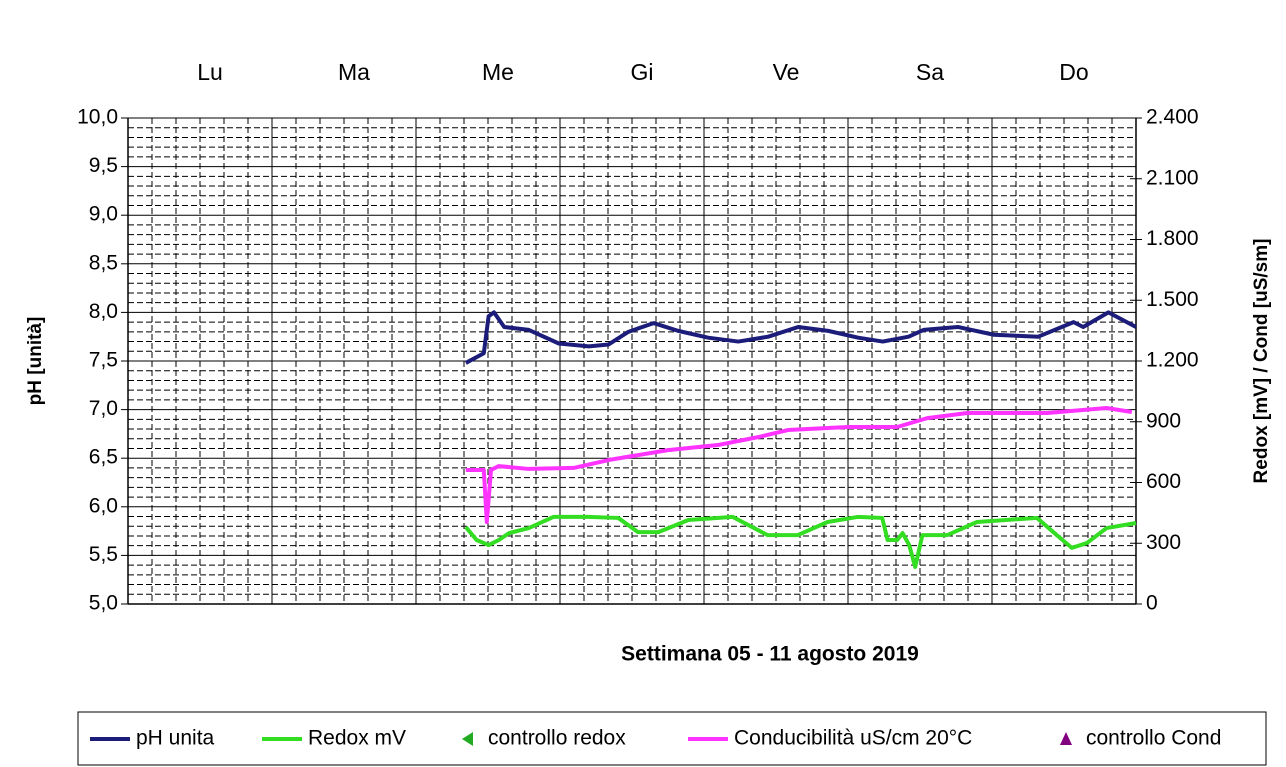 The height and width of the screenshot is (767, 1286). What do you see at coordinates (175, 738) in the screenshot?
I see `legend-label: pH unita` at bounding box center [175, 738].